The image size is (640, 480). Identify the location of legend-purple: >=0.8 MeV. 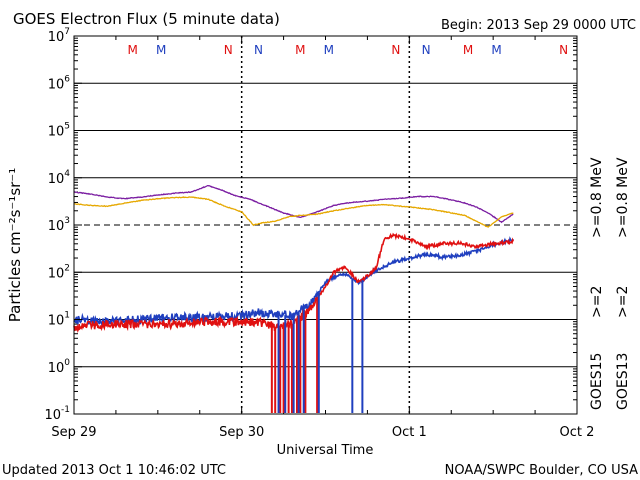
(597, 197).